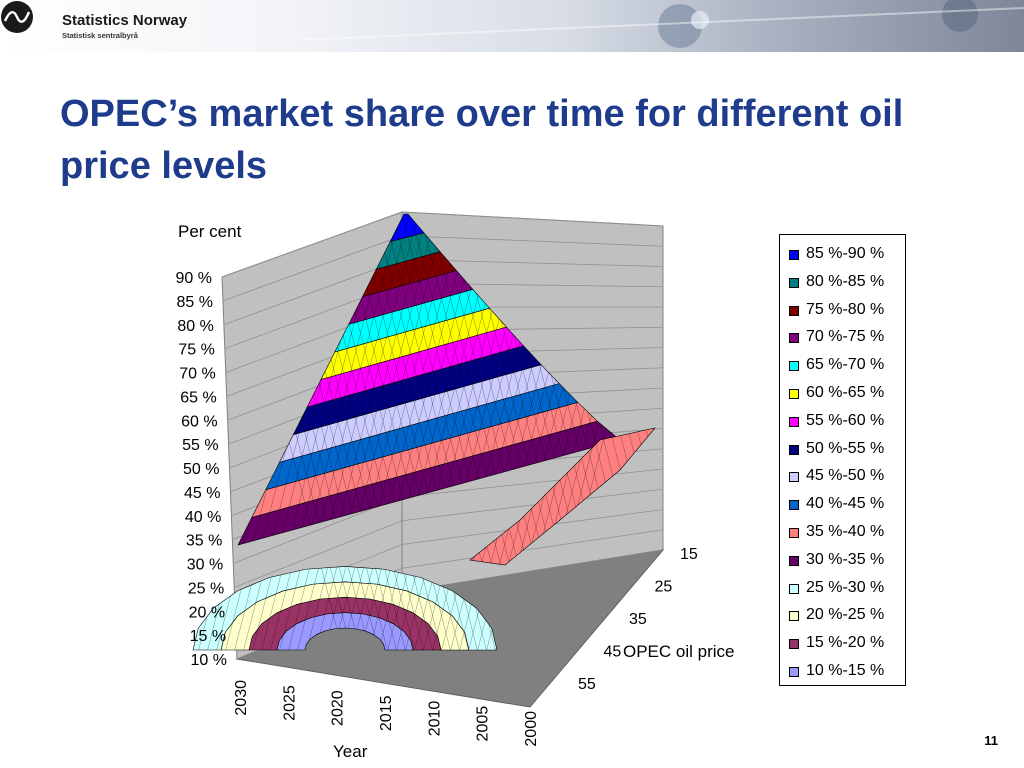 Image resolution: width=1024 pixels, height=768 pixels. I want to click on legend-item: 10 %-15 %, so click(842, 674).